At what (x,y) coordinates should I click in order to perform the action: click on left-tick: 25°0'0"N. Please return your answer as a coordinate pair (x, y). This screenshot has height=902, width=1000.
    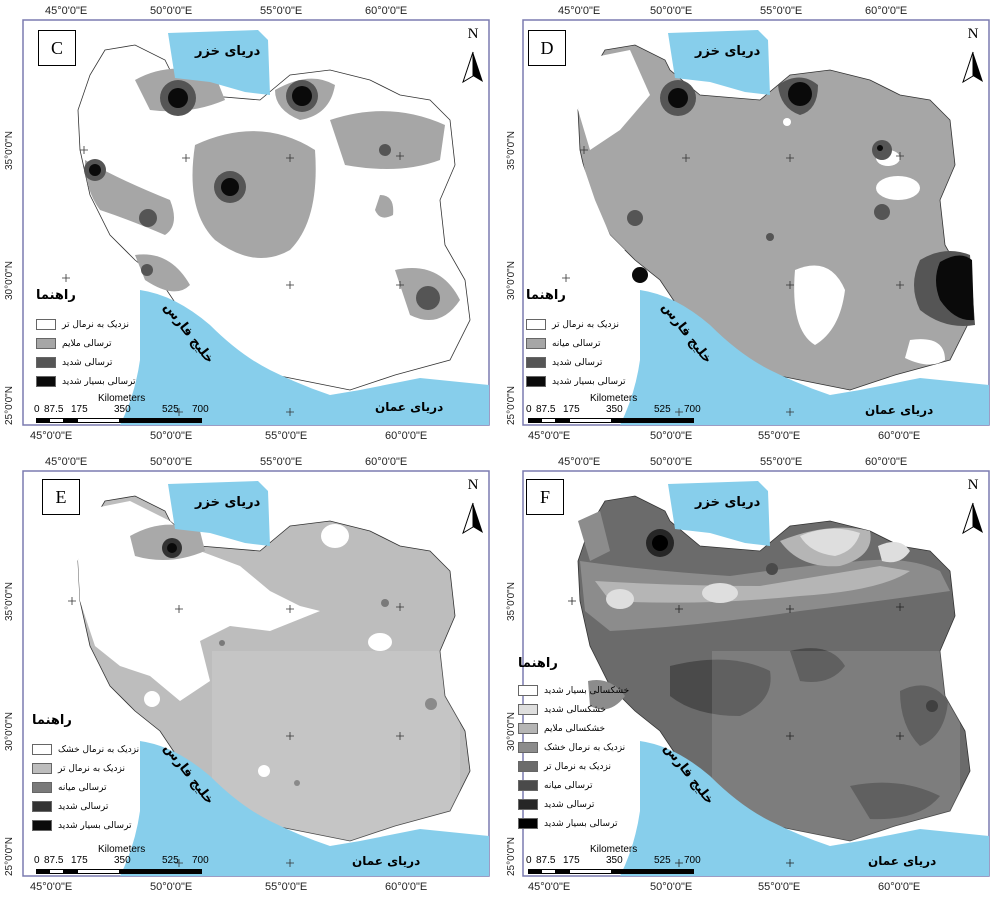
    Looking at the image, I should click on (9, 856).